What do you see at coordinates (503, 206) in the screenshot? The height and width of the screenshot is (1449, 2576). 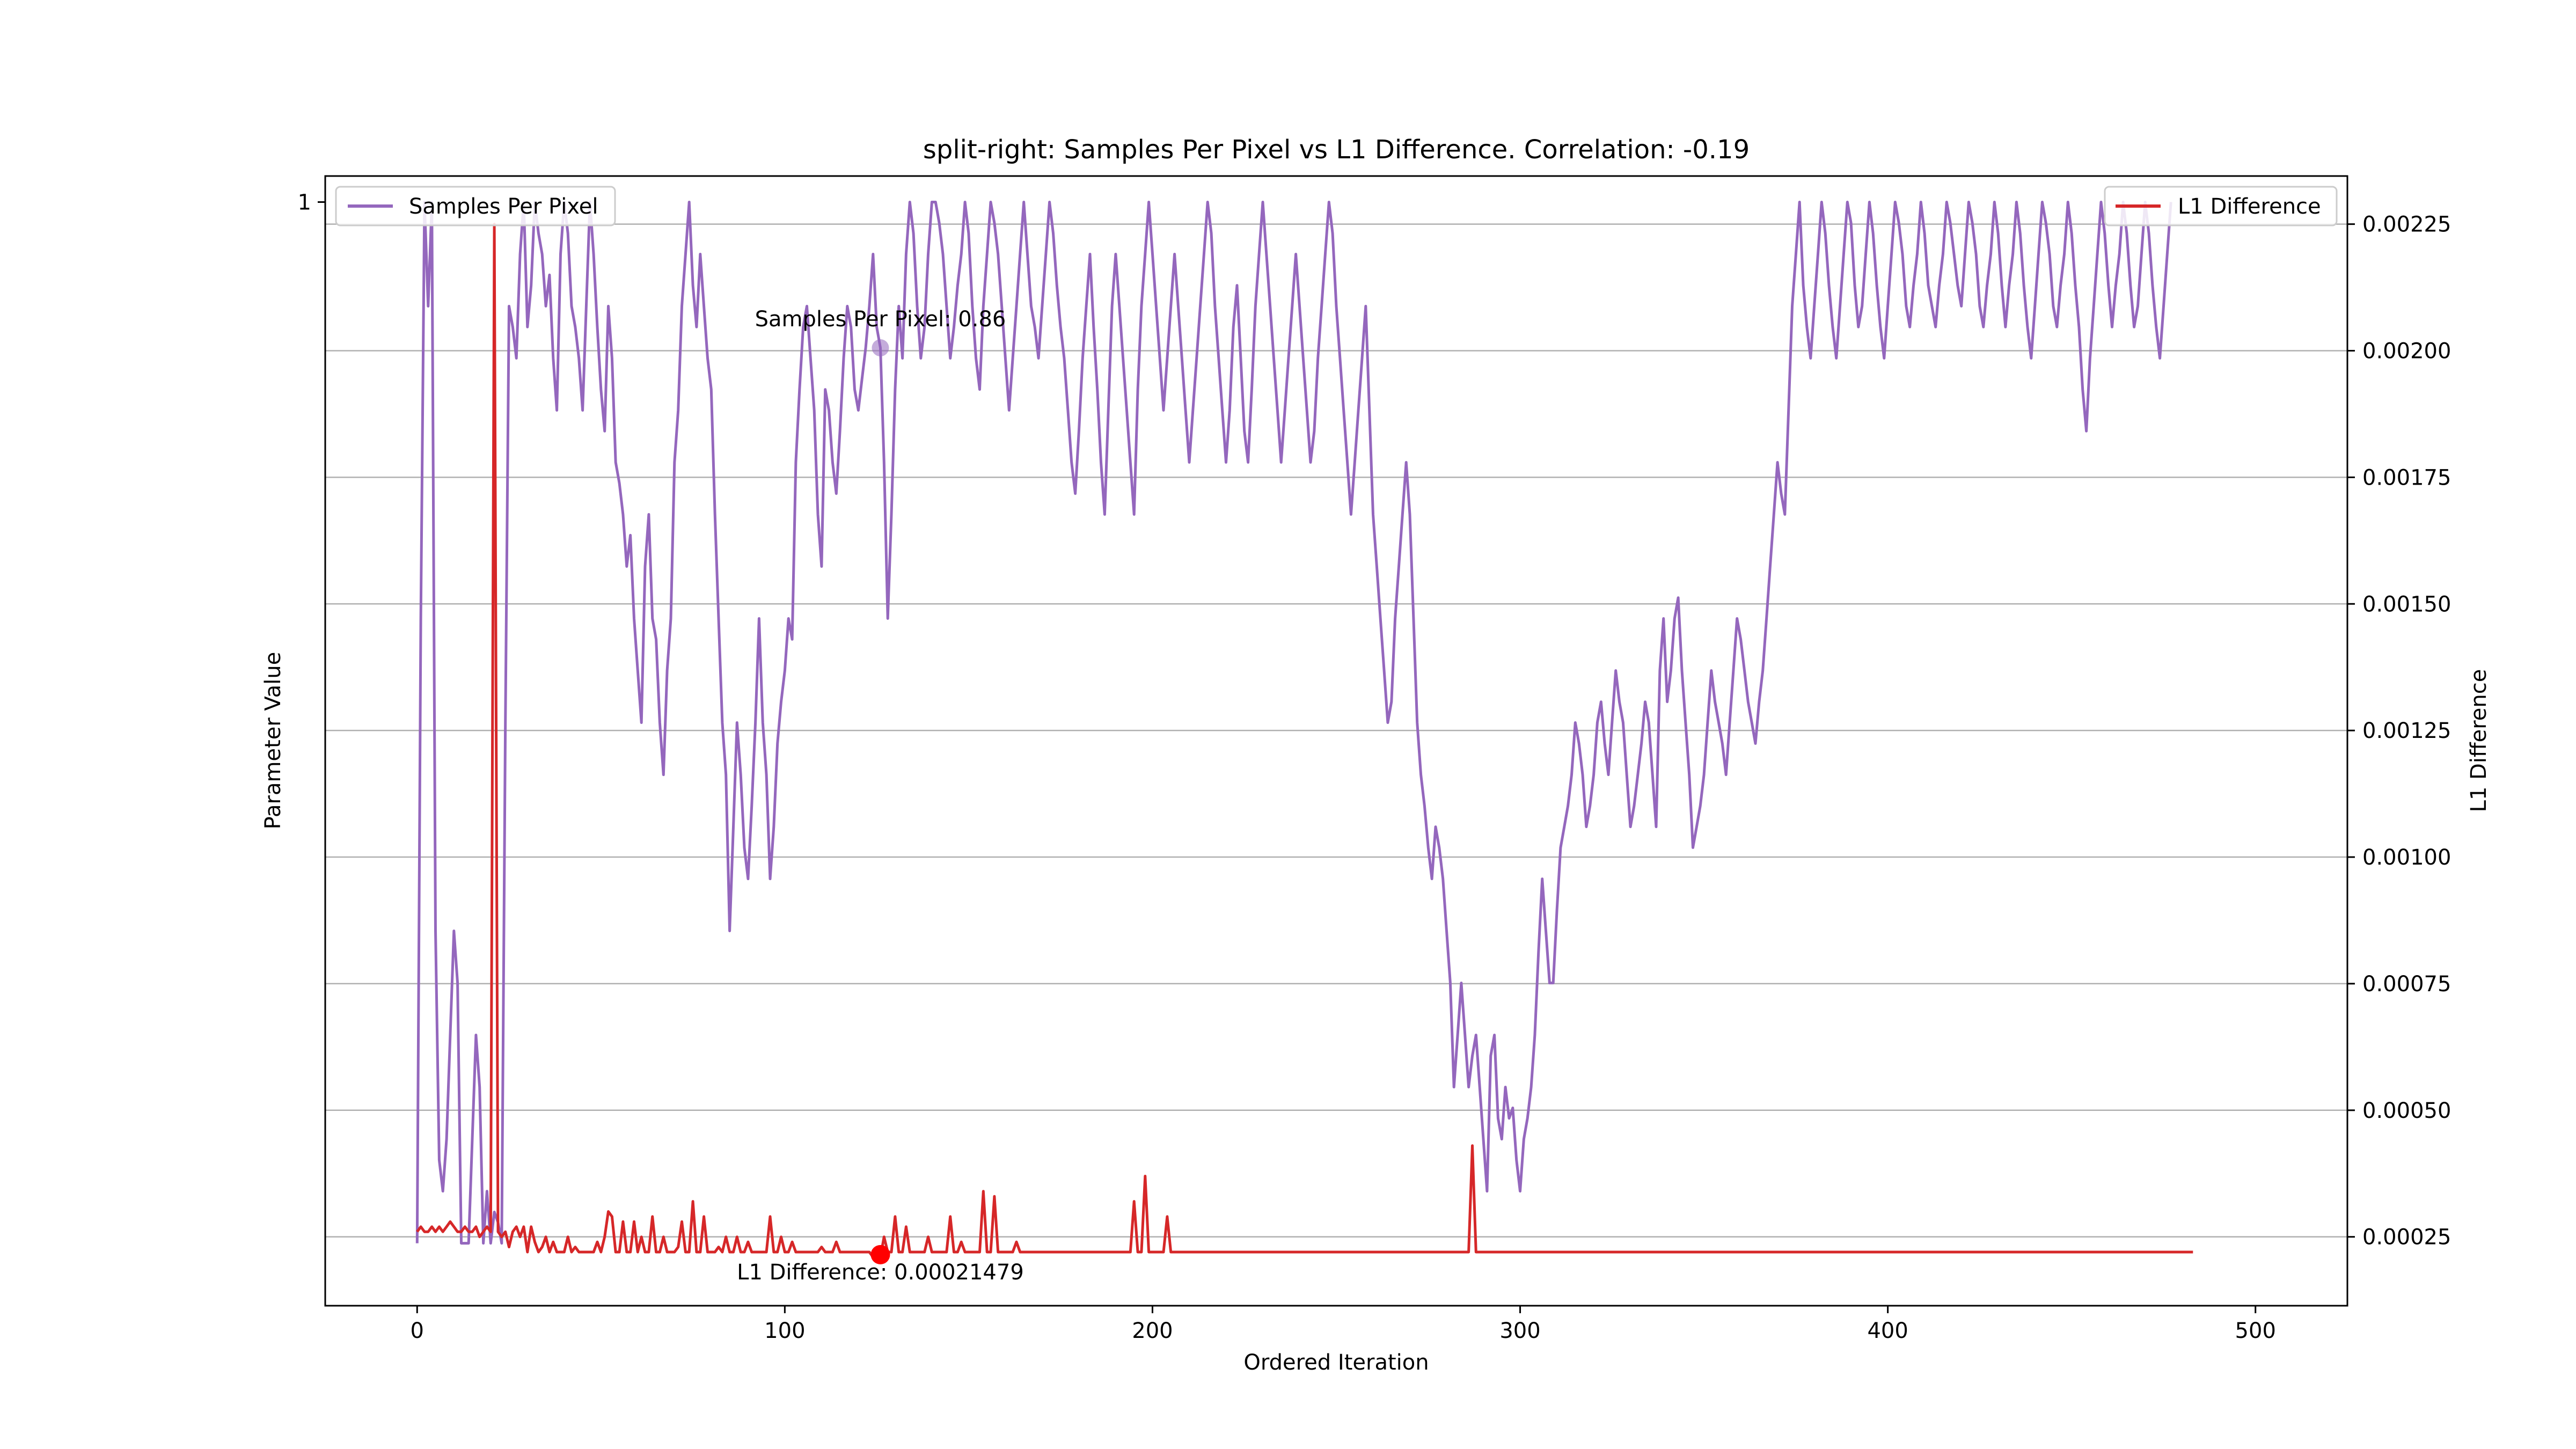 I see `legend-left-label: Samples Per Pixel` at bounding box center [503, 206].